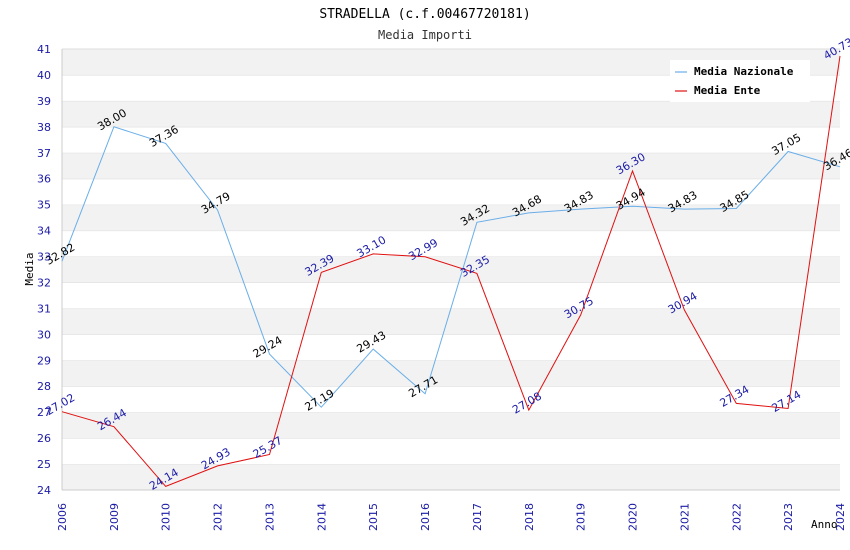 The height and width of the screenshot is (550, 850). Describe the element at coordinates (44, 464) in the screenshot. I see `y-tick-label: 25` at that location.